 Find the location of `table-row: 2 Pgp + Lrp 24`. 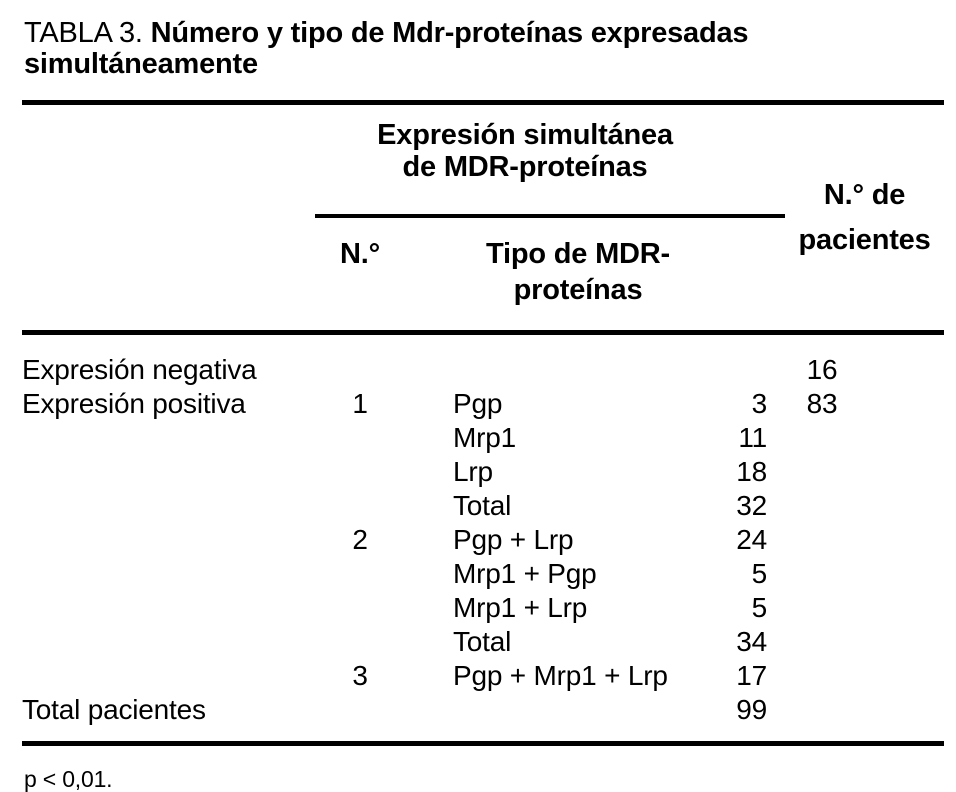

table-row: 2 Pgp + Lrp 24 is located at coordinates (483, 540).